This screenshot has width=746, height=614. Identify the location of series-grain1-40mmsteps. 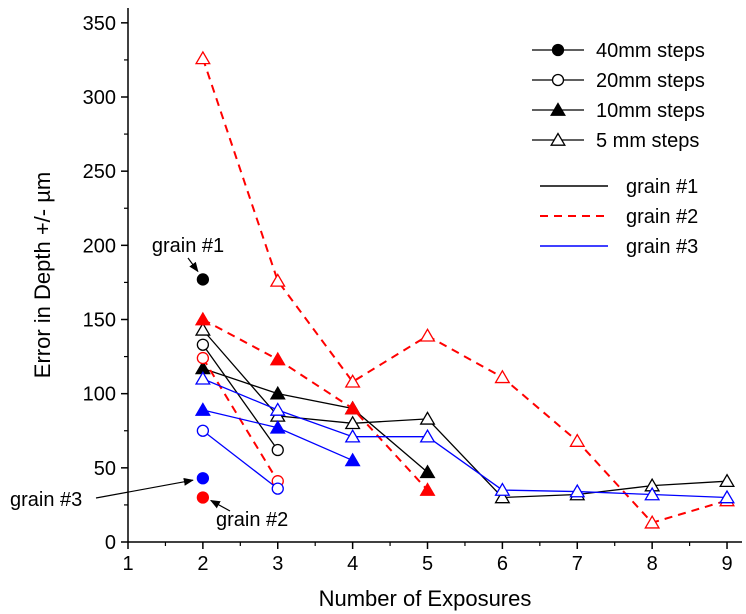
(202, 279).